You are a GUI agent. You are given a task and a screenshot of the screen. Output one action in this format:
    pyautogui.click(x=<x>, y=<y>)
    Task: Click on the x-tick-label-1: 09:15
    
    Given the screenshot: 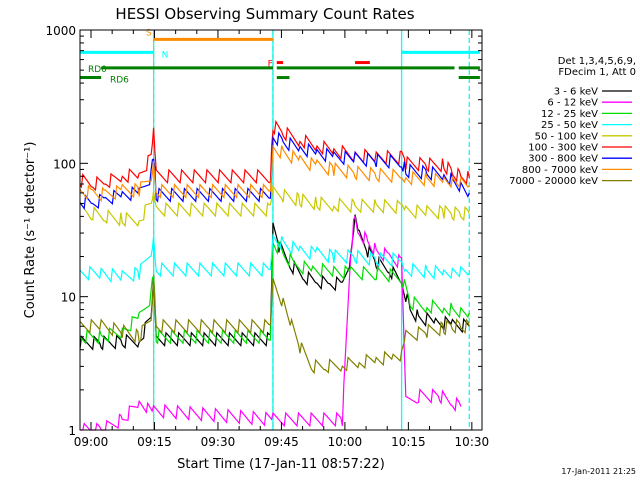 What is the action you would take?
    pyautogui.click(x=154, y=442)
    